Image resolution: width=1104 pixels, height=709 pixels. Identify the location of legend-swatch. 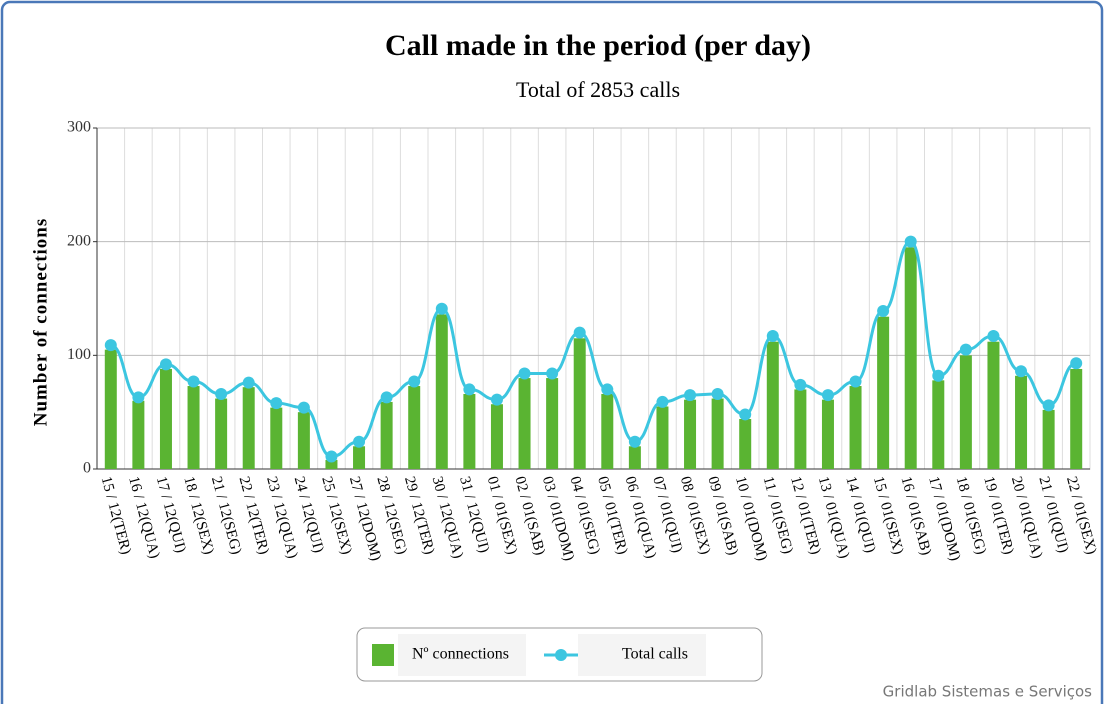
(383, 655).